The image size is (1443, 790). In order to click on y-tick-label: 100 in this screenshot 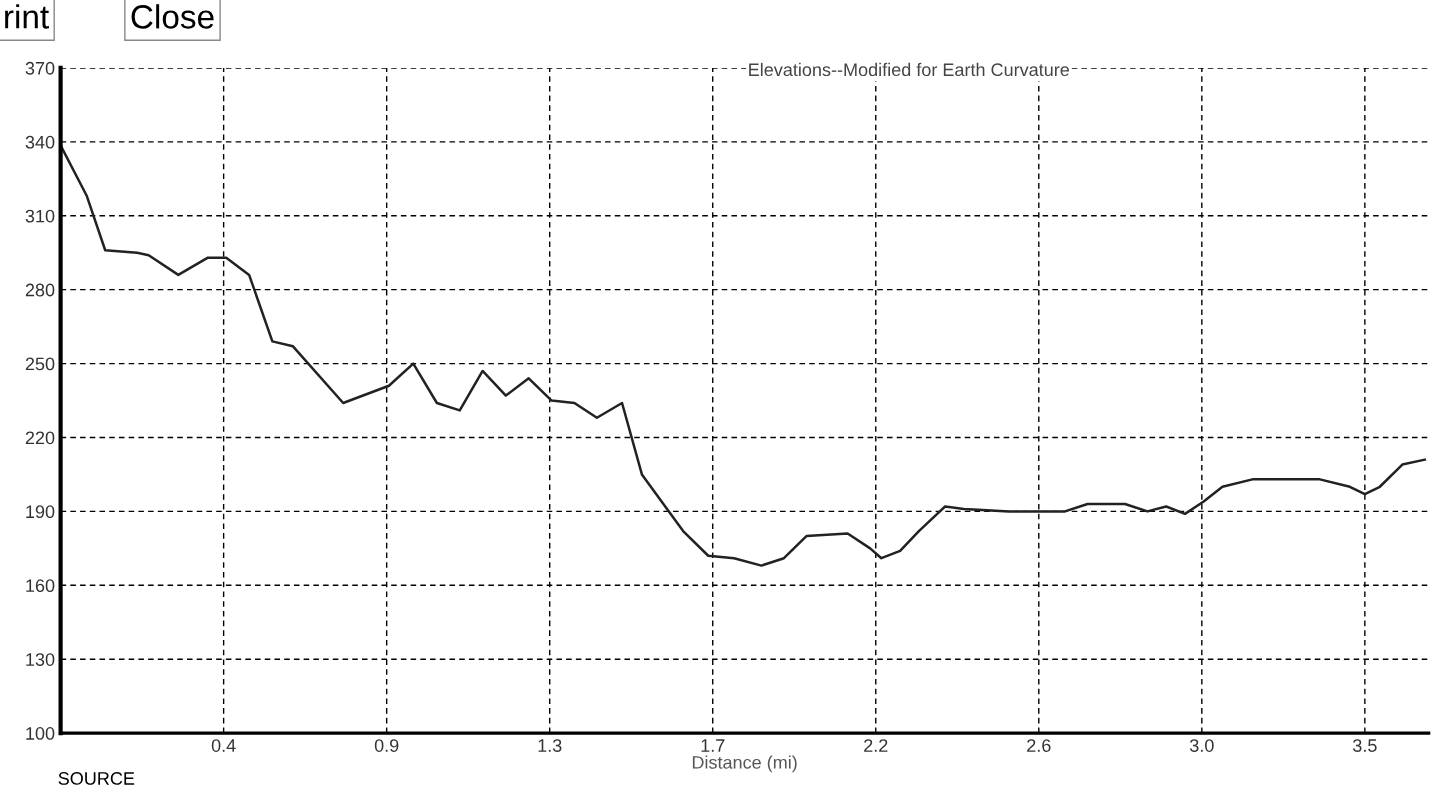, I will do `click(40, 733)`.